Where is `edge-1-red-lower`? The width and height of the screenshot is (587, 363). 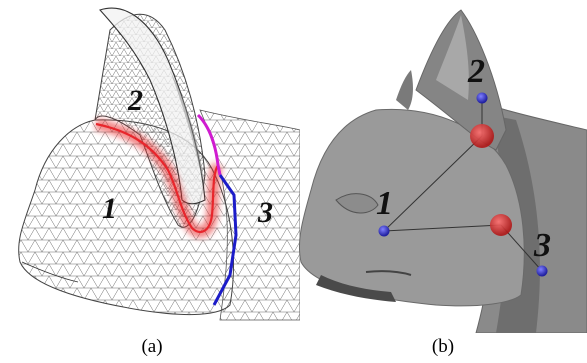 edge-1-red-lower is located at coordinates (442, 228).